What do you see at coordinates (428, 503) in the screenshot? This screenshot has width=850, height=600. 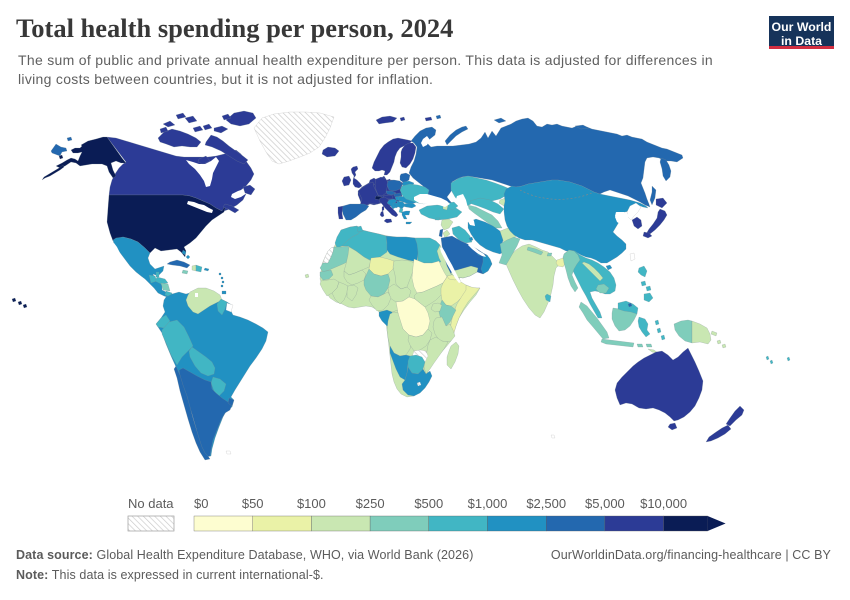 I see `svg-text: $500` at bounding box center [428, 503].